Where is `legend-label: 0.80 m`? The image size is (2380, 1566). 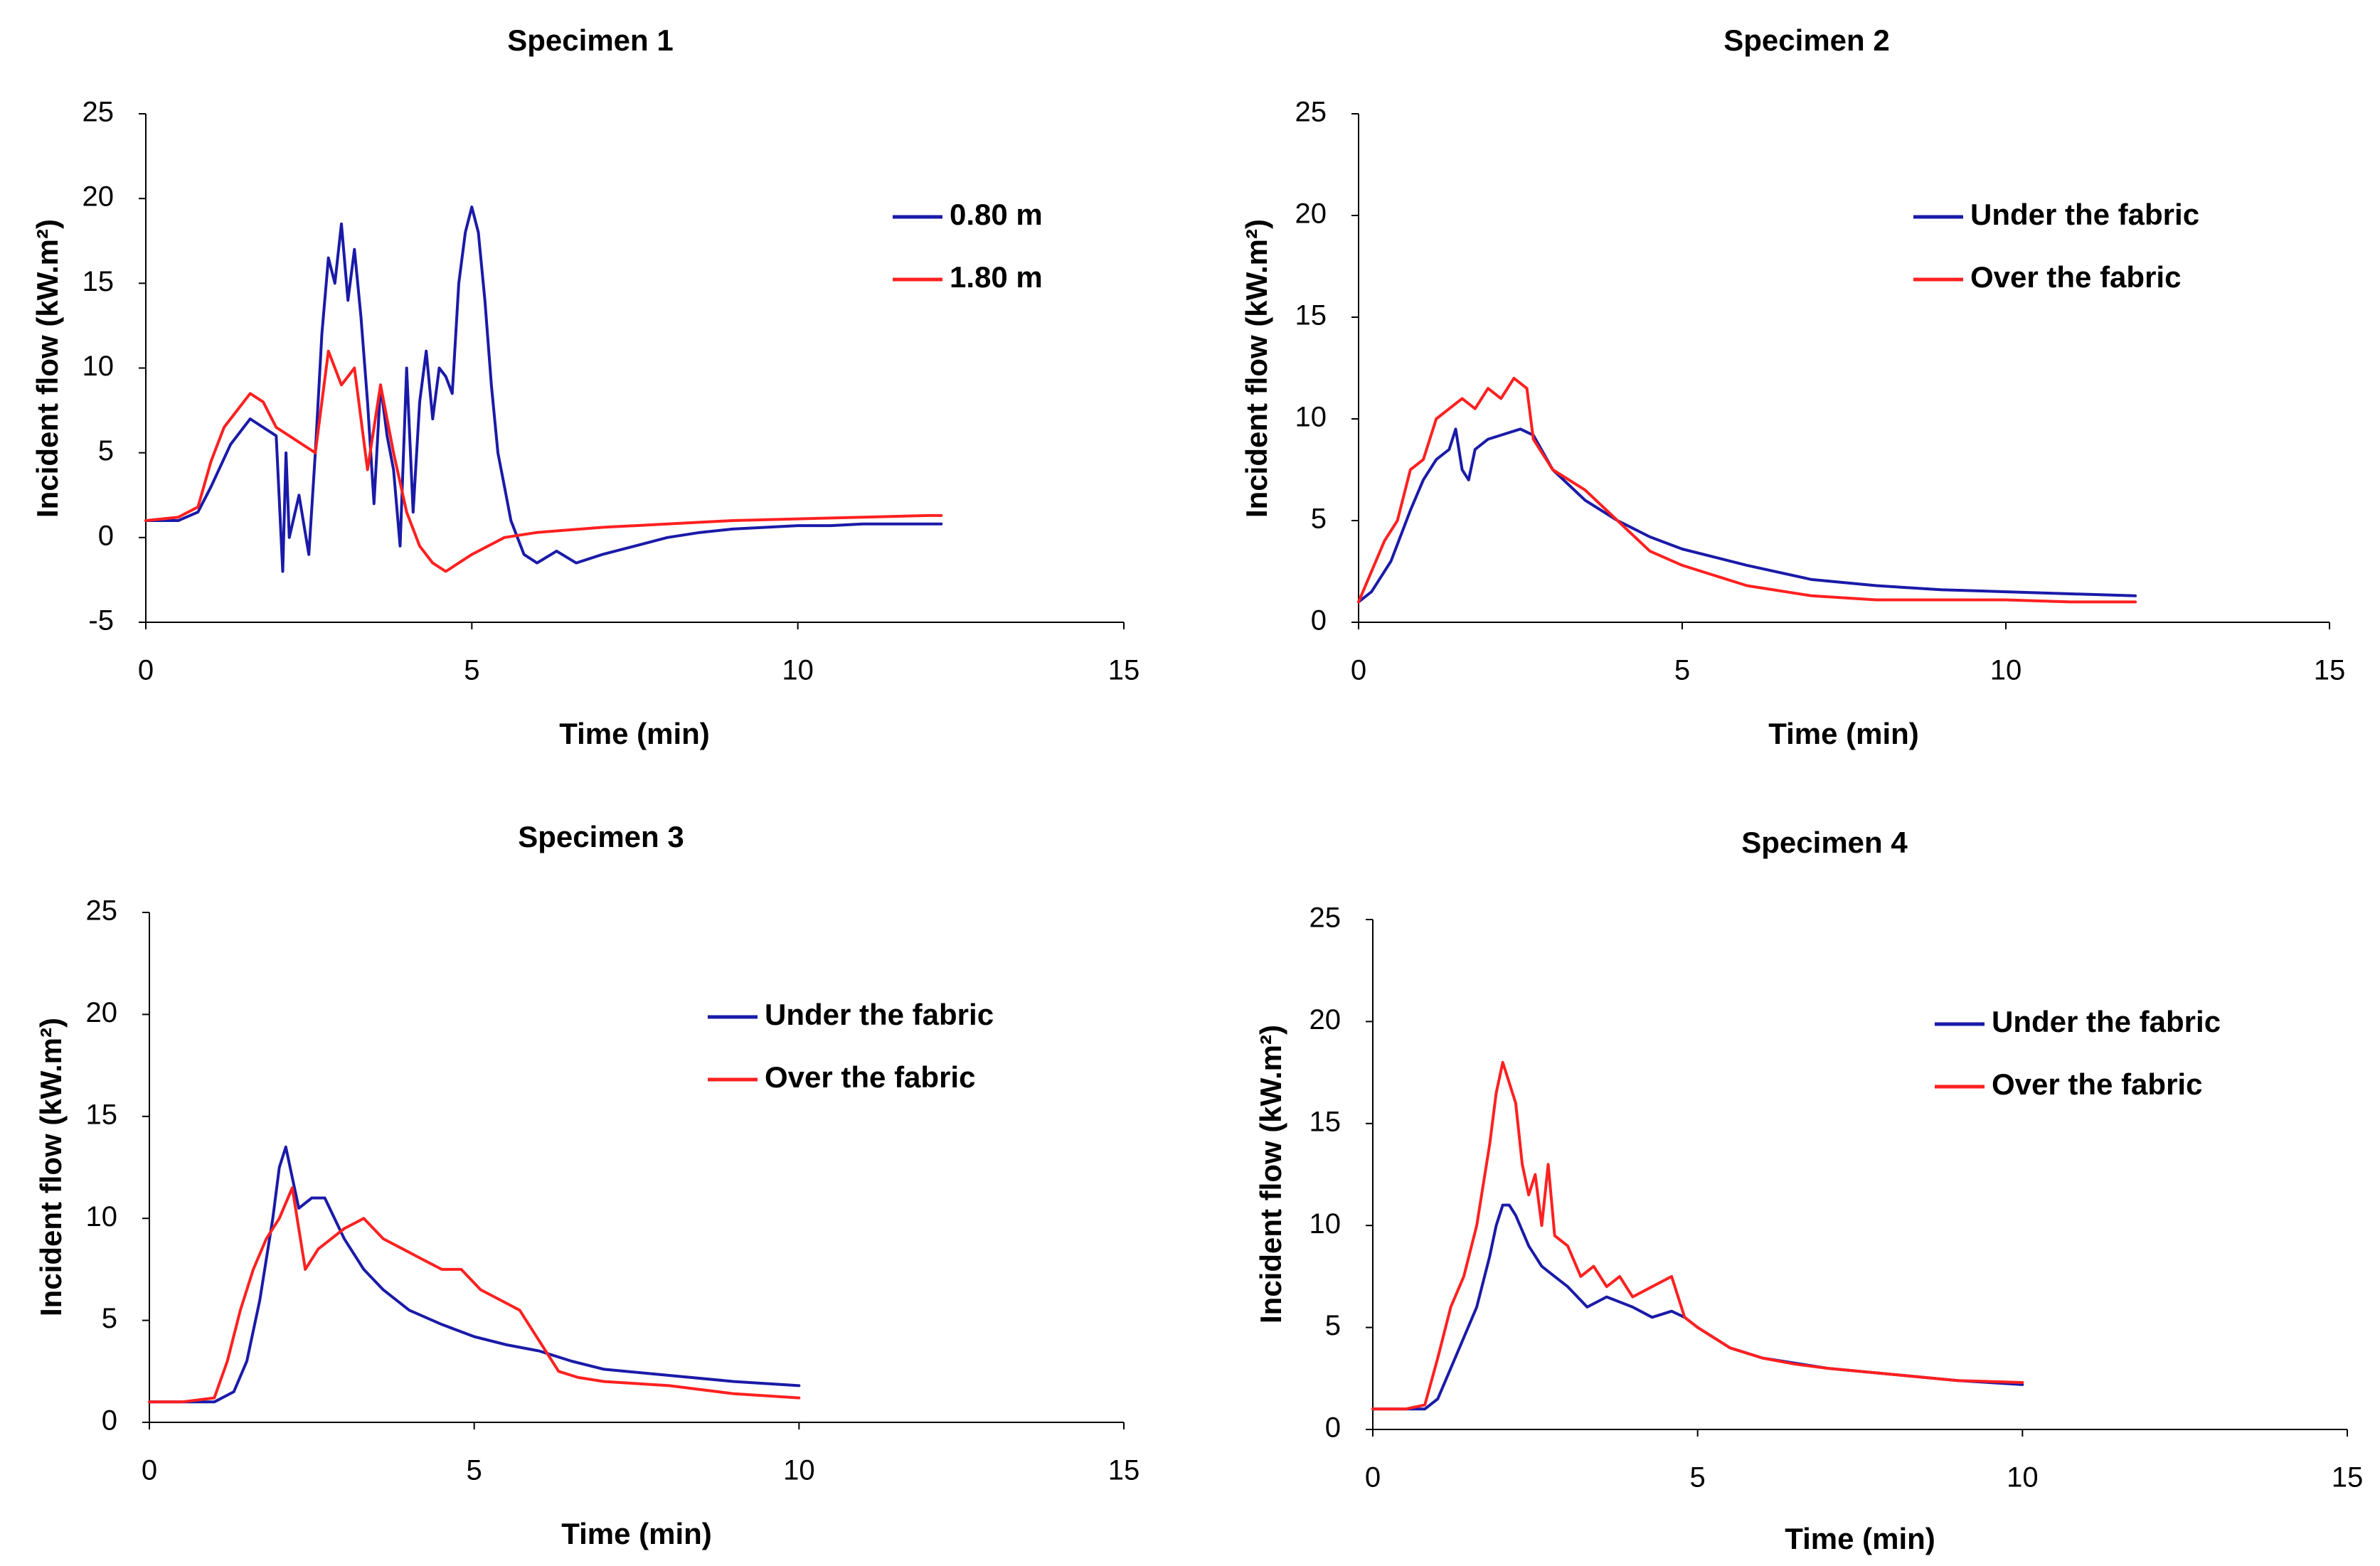
legend-label: 0.80 m is located at coordinates (996, 214).